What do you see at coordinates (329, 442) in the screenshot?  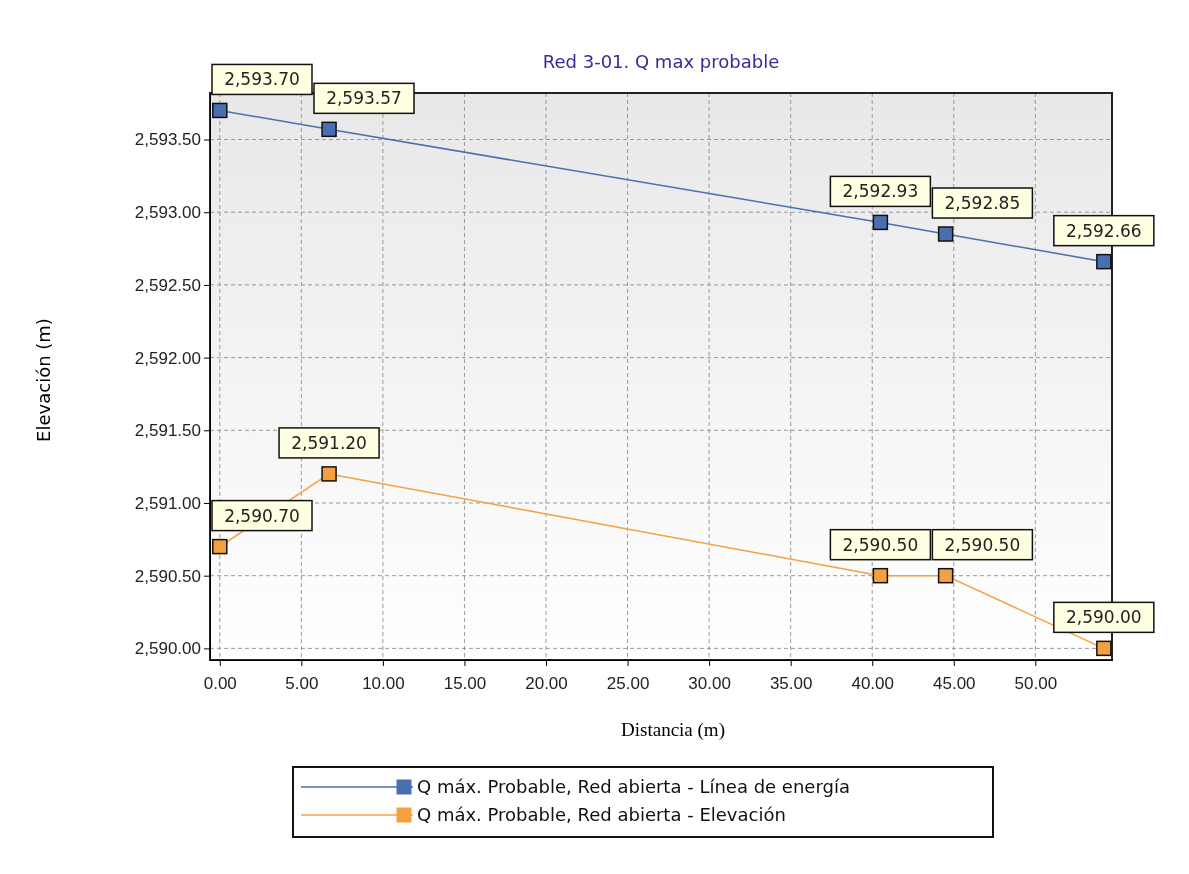 I see `data-label: 2,591.20` at bounding box center [329, 442].